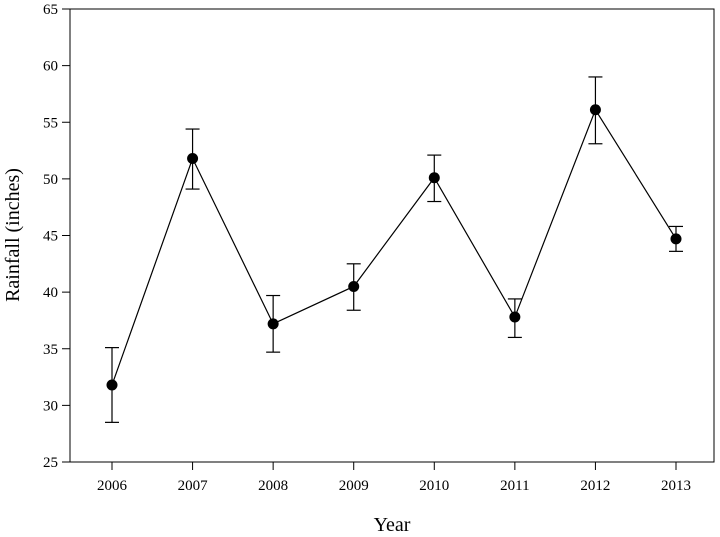 The height and width of the screenshot is (537, 720). What do you see at coordinates (50, 406) in the screenshot?
I see `y-tick-label: 30` at bounding box center [50, 406].